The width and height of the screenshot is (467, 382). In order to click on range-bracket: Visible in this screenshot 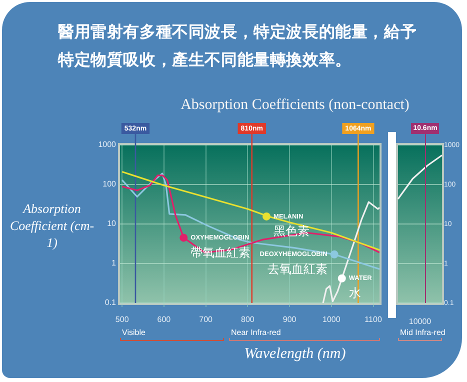, I will do `click(172, 335)`.